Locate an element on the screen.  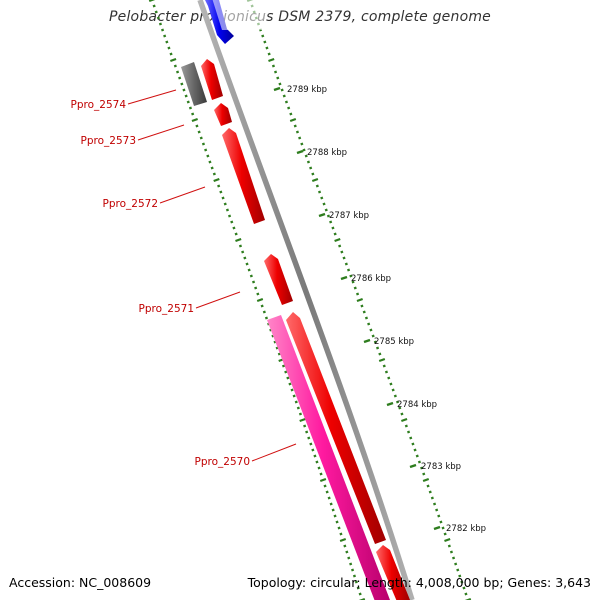
gene-label-ppro-2573: Ppro_2573 is located at coordinates (108, 141).